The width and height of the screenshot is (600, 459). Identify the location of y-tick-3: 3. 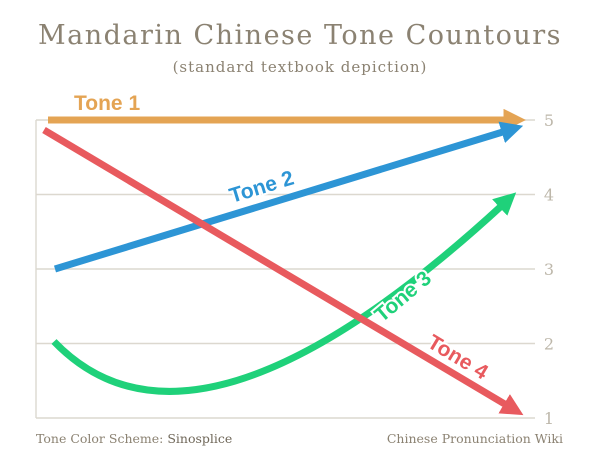
(549, 269).